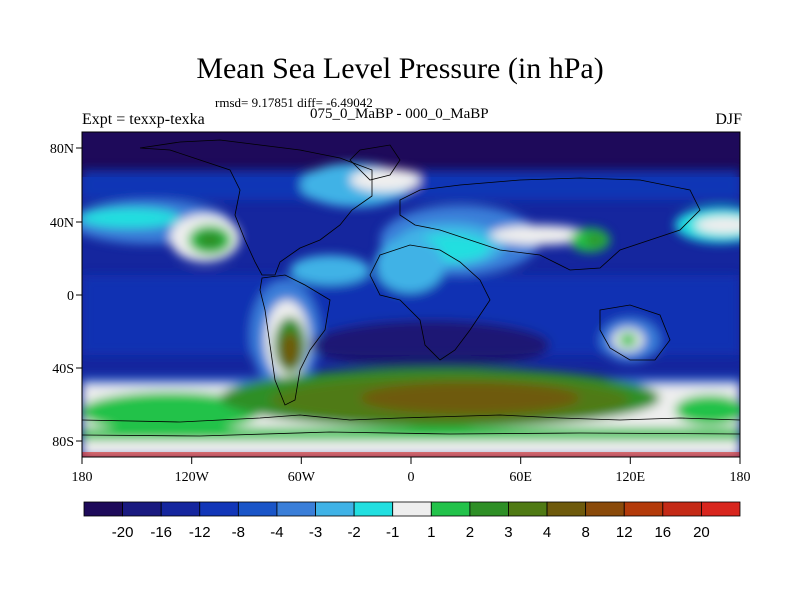 The image size is (800, 600). I want to click on y-tick-label: 0, so click(70, 296).